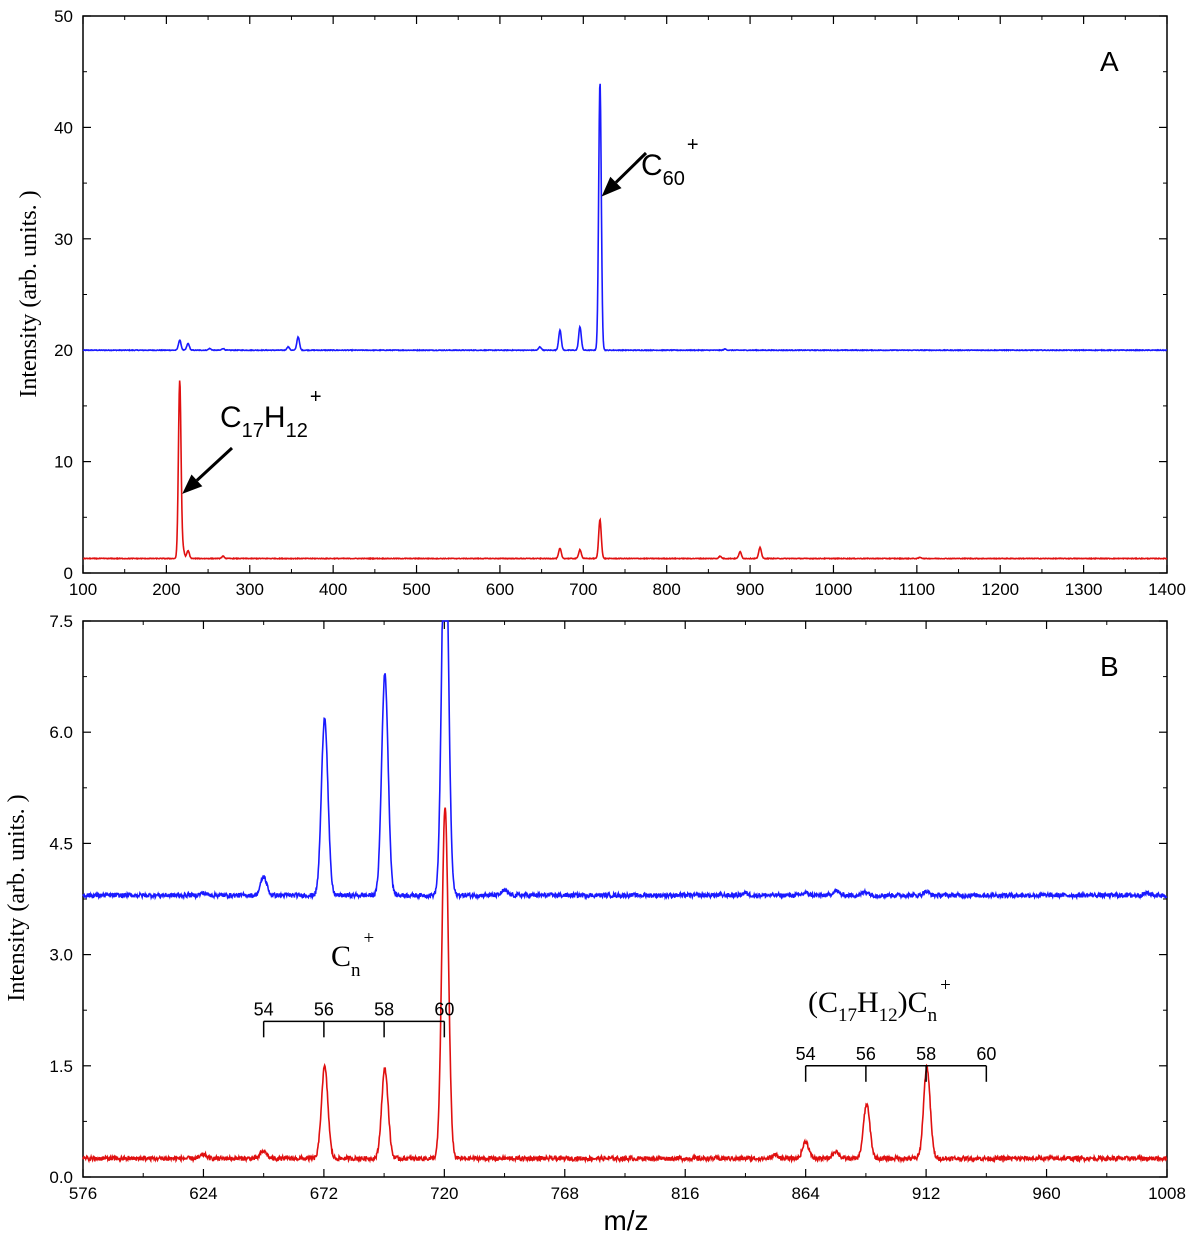 The height and width of the screenshot is (1237, 1200). I want to click on c17h12-sub2: 12, so click(297, 431).